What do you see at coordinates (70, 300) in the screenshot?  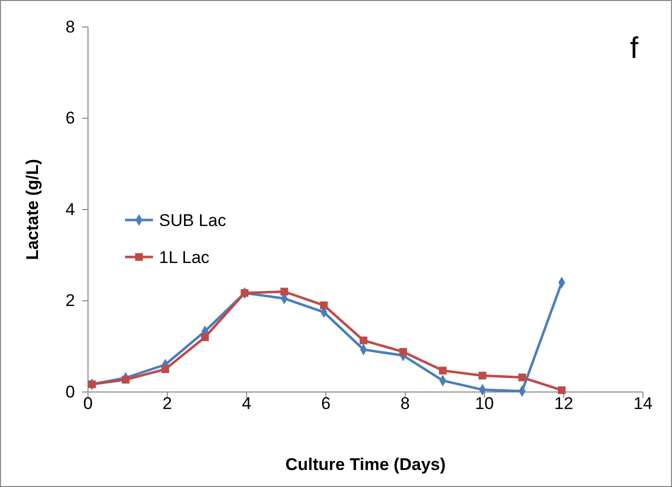 I see `y-tick-label: 2` at bounding box center [70, 300].